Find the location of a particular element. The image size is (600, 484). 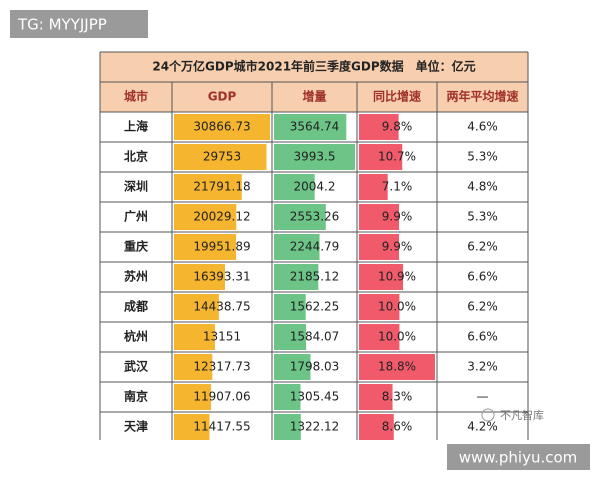

city-cell: 深圳 is located at coordinates (136, 186).